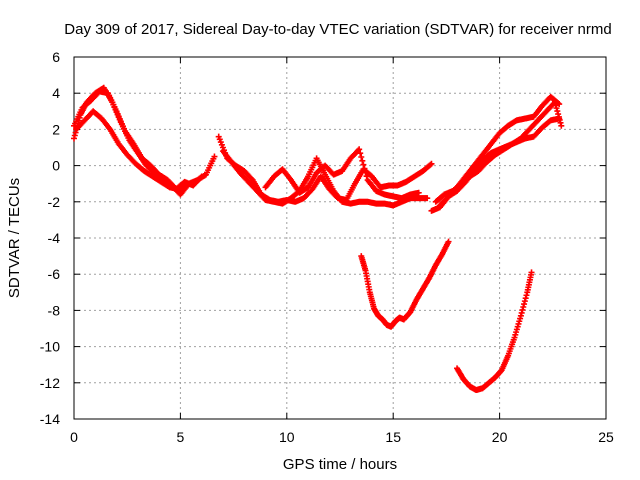 This screenshot has width=640, height=480. I want to click on y-tick-label: -8, so click(54, 310).